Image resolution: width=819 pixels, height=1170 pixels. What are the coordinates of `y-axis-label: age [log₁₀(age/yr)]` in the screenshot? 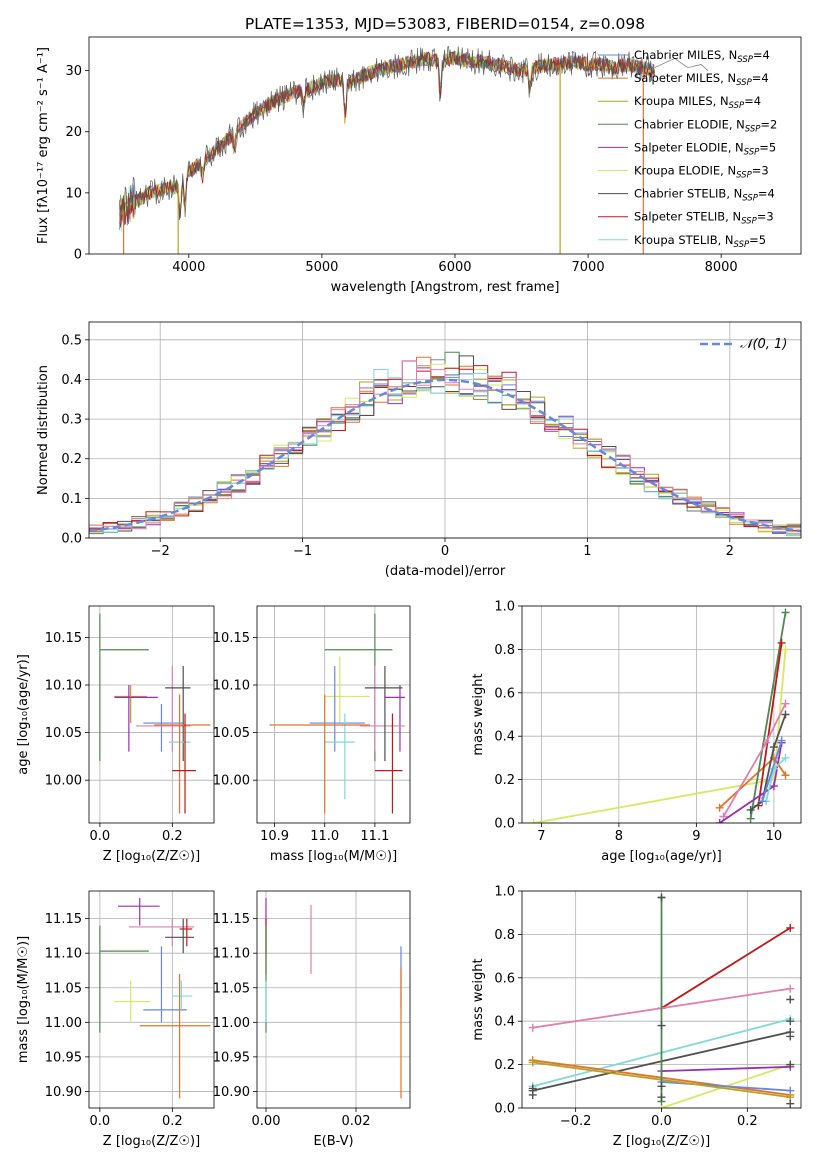 It's located at (23, 714).